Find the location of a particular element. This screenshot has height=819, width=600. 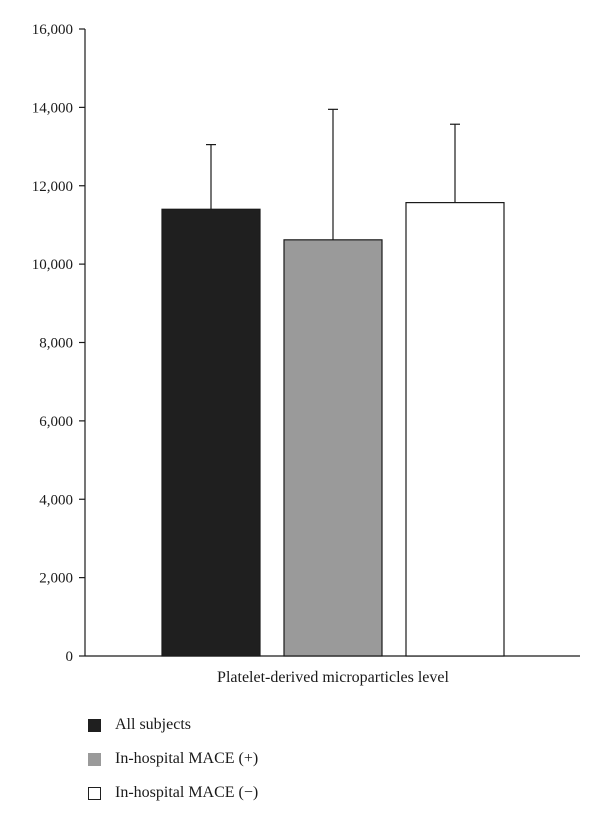

bar-all-subjects is located at coordinates (211, 432).